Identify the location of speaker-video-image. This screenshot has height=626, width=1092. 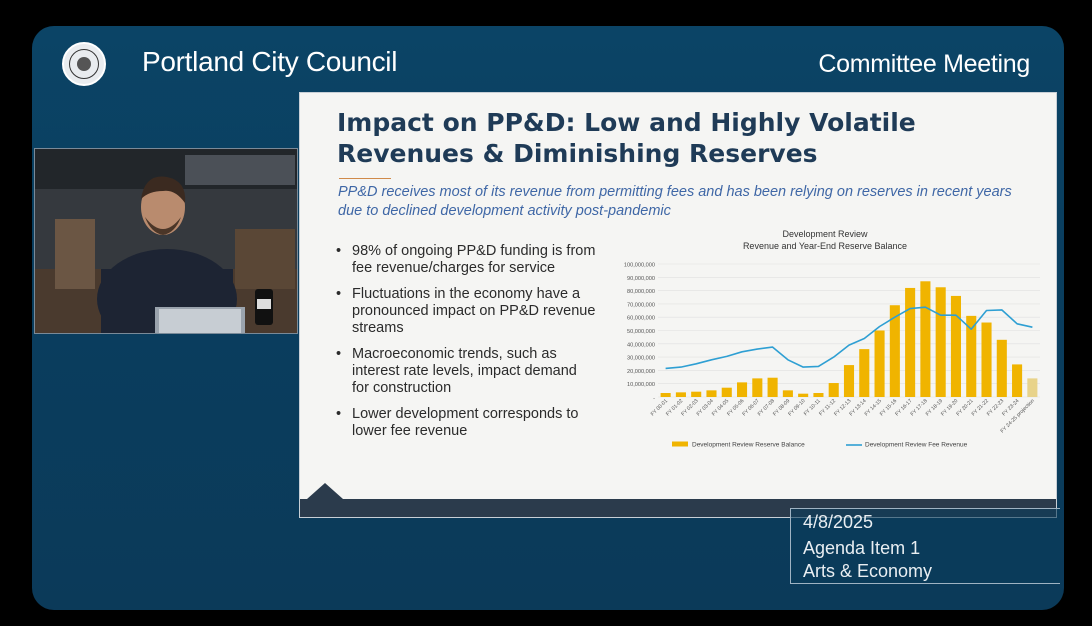
(166, 241).